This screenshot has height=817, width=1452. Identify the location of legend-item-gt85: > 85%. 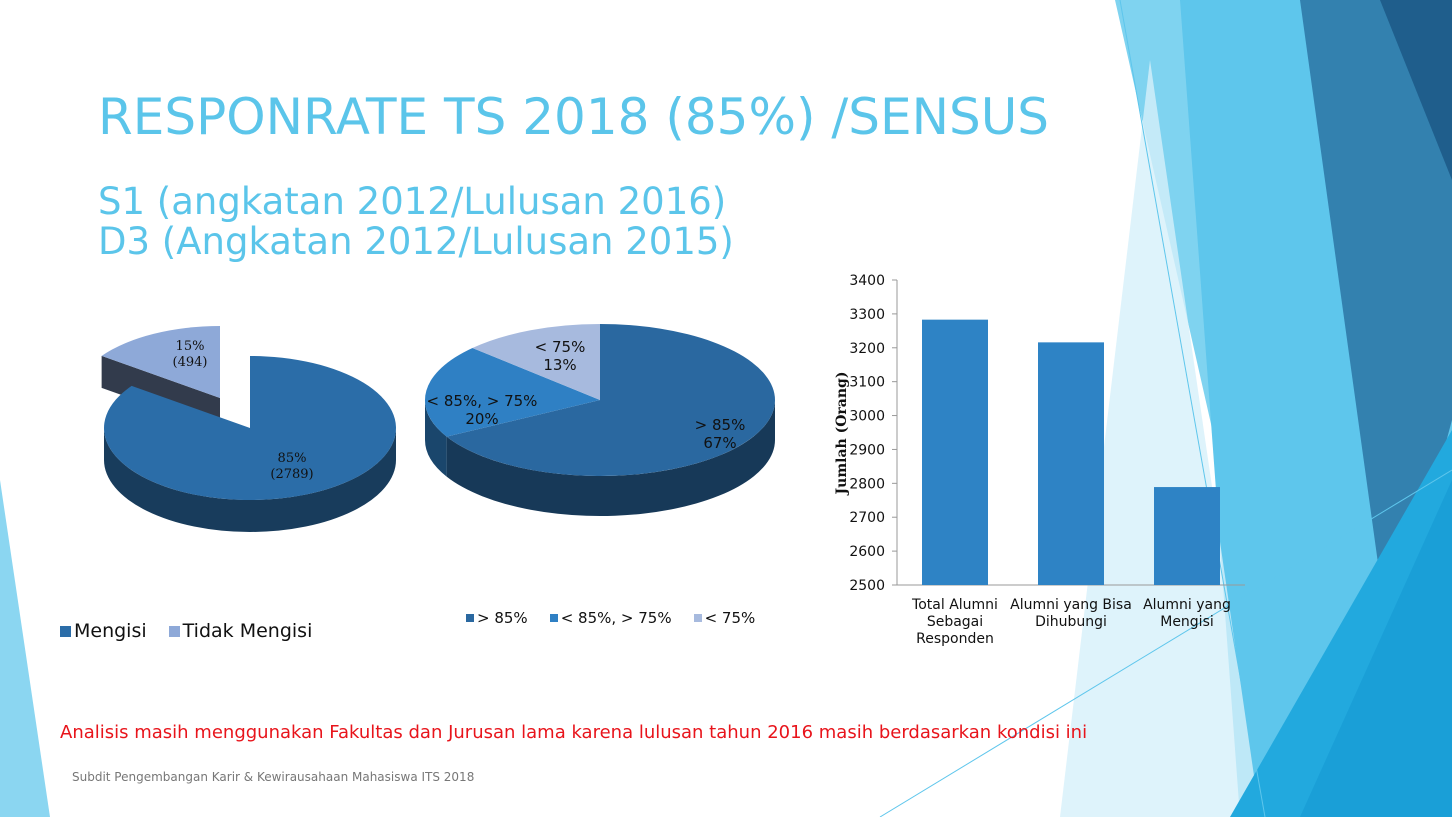
(497, 618).